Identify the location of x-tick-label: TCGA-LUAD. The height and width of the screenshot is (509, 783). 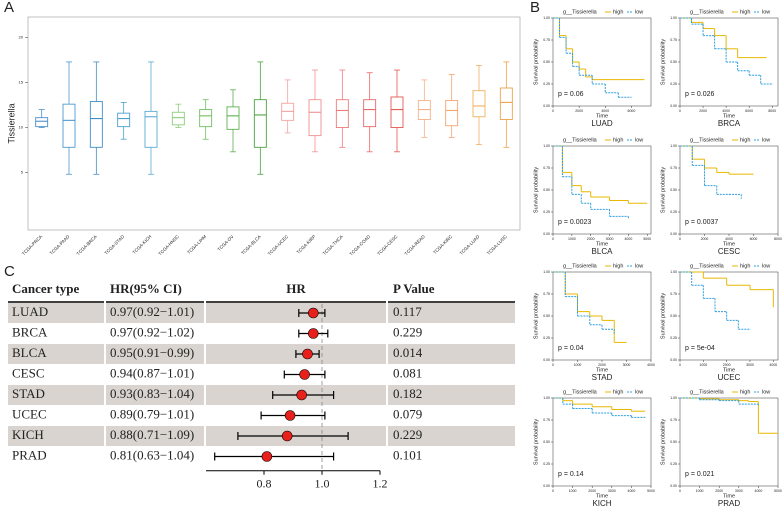
(470, 244).